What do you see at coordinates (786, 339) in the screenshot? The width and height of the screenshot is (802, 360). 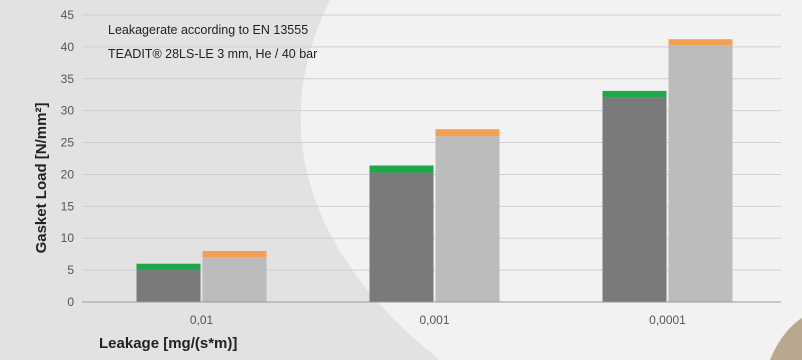 I see `corner-photo` at bounding box center [786, 339].